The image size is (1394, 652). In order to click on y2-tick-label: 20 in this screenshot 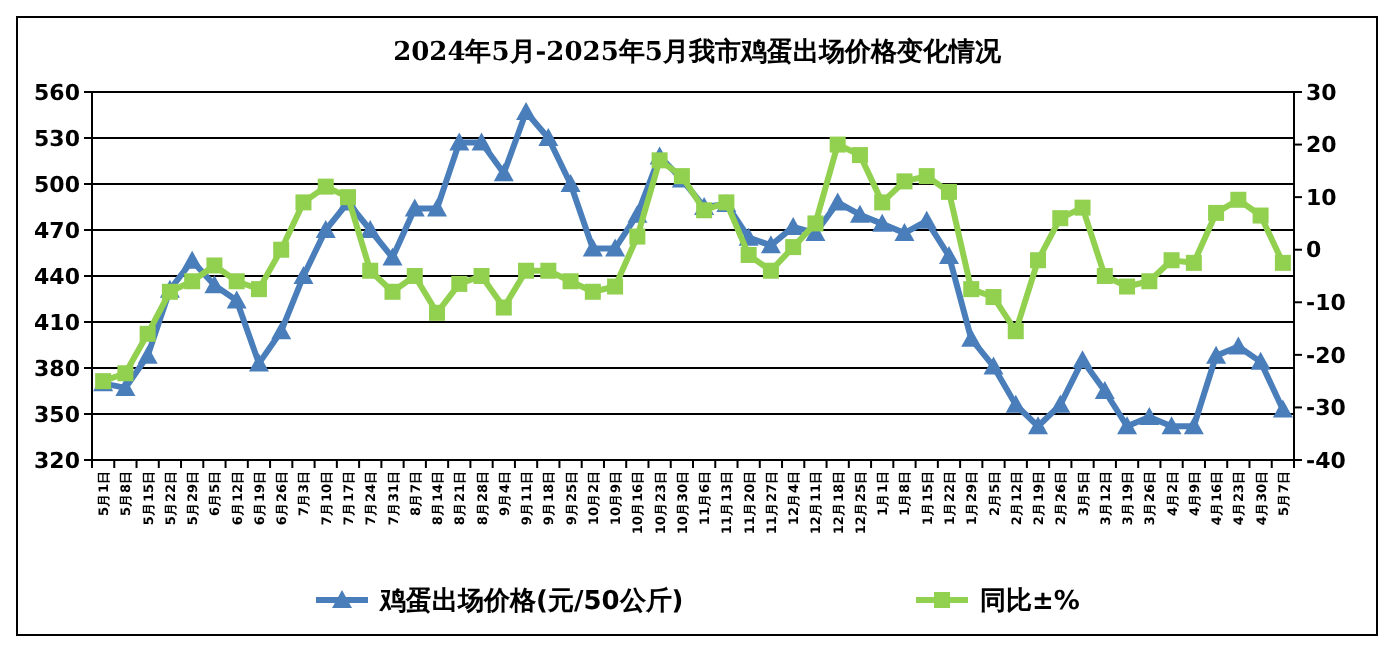, I will do `click(1322, 145)`.